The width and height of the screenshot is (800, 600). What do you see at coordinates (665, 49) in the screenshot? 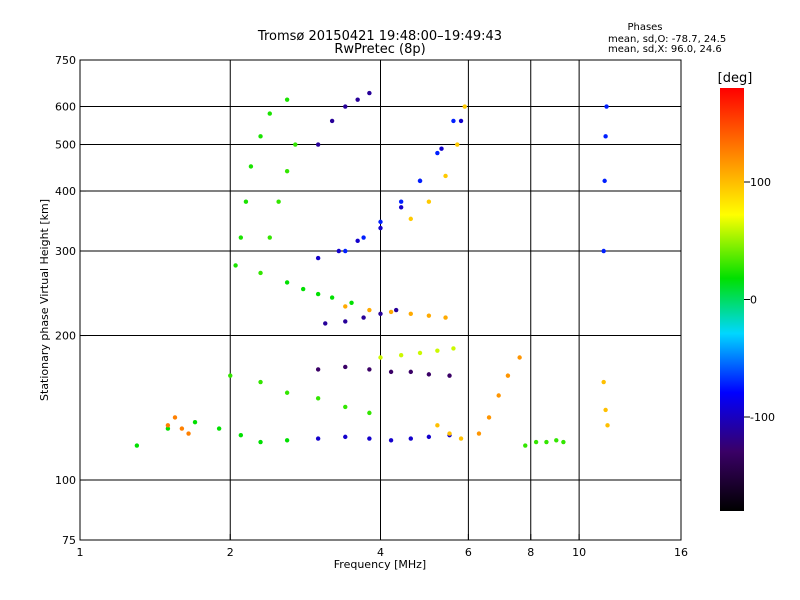
I see `stats-line-x: mean, sd,X: 96.0, 24.6` at bounding box center [665, 49].